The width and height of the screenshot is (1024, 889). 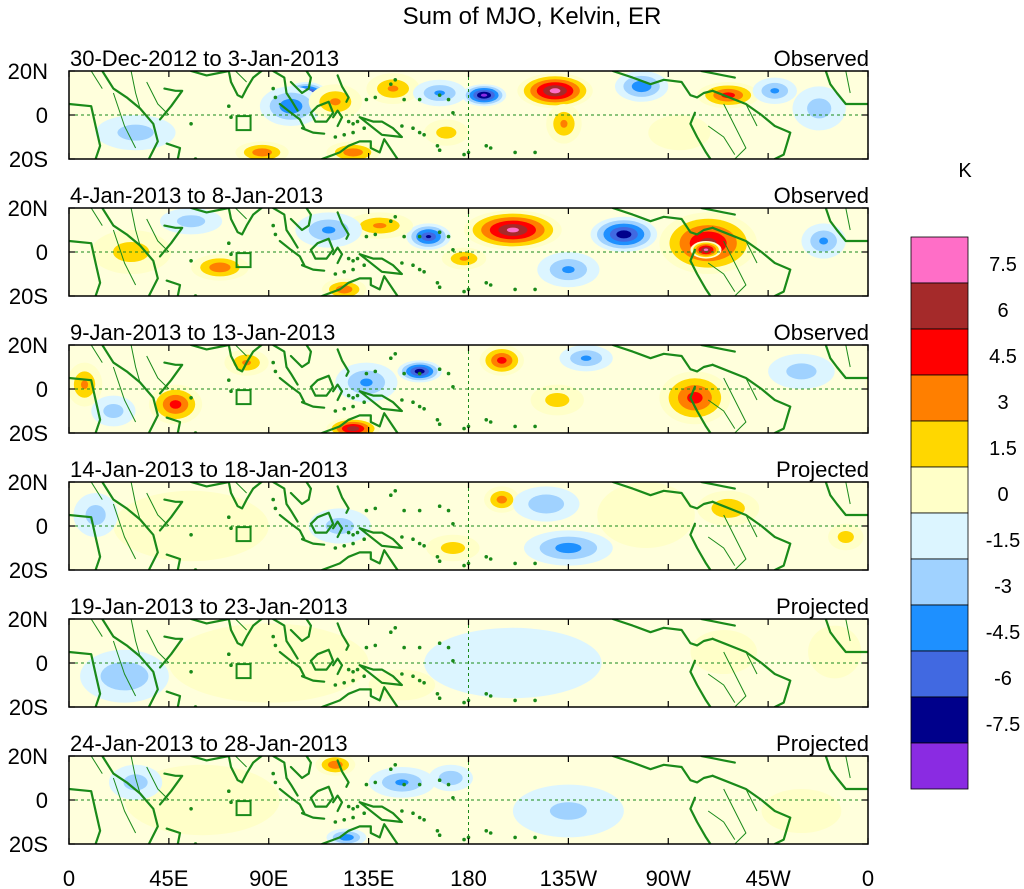 I want to click on longitude-axis: 0 45E 90E 135E 180 135W 90W 45W 0, so click(x=468, y=877).